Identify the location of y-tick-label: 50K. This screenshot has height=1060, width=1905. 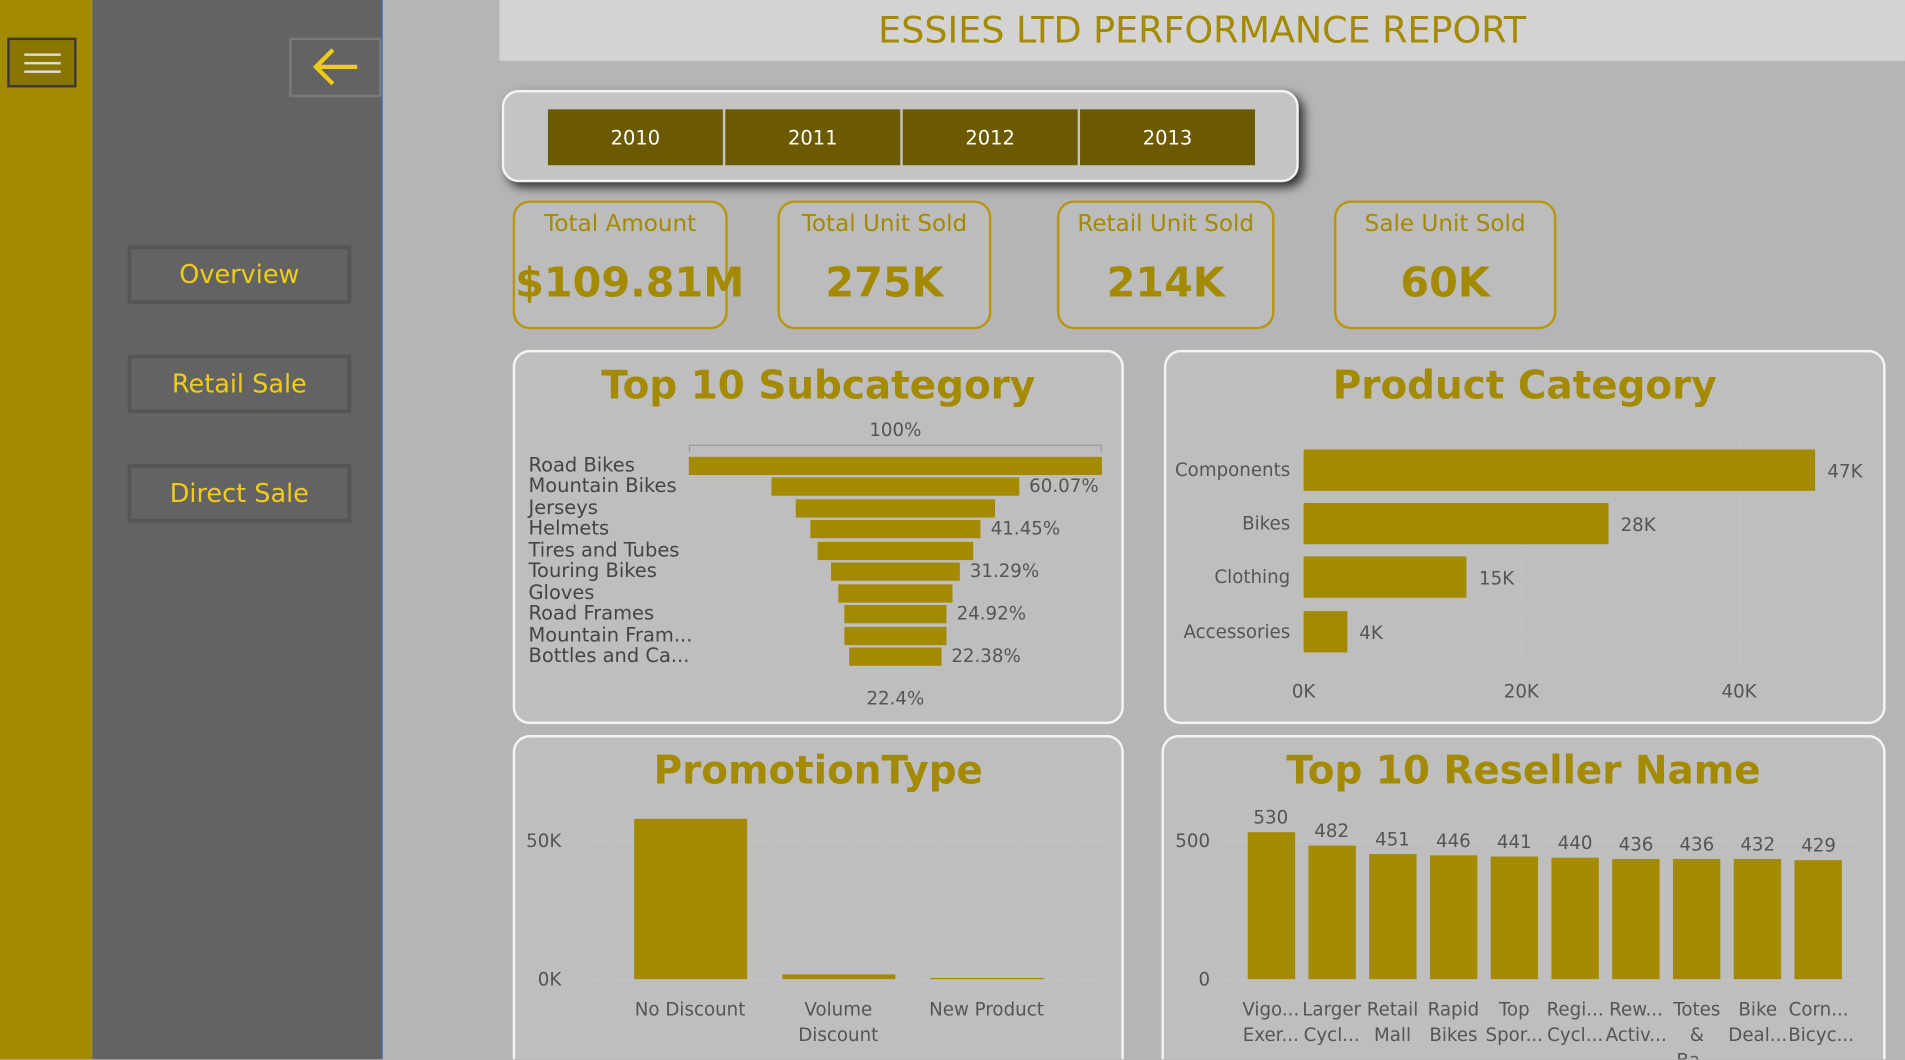
(544, 840).